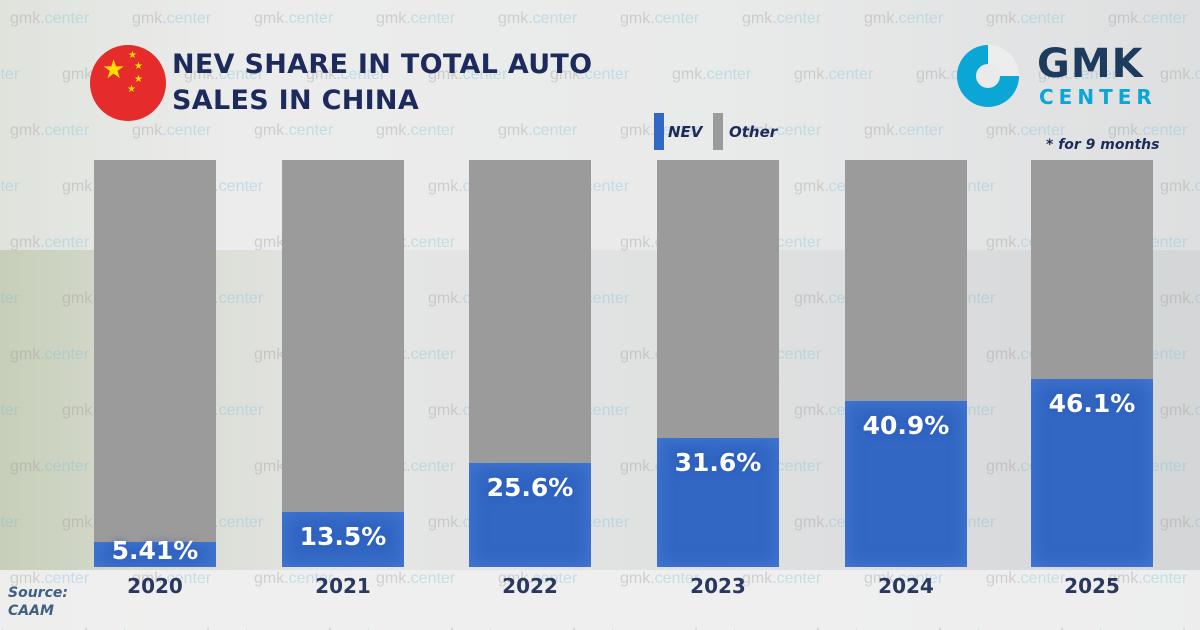 This screenshot has height=630, width=1200. I want to click on legend-label-other: Other, so click(753, 131).